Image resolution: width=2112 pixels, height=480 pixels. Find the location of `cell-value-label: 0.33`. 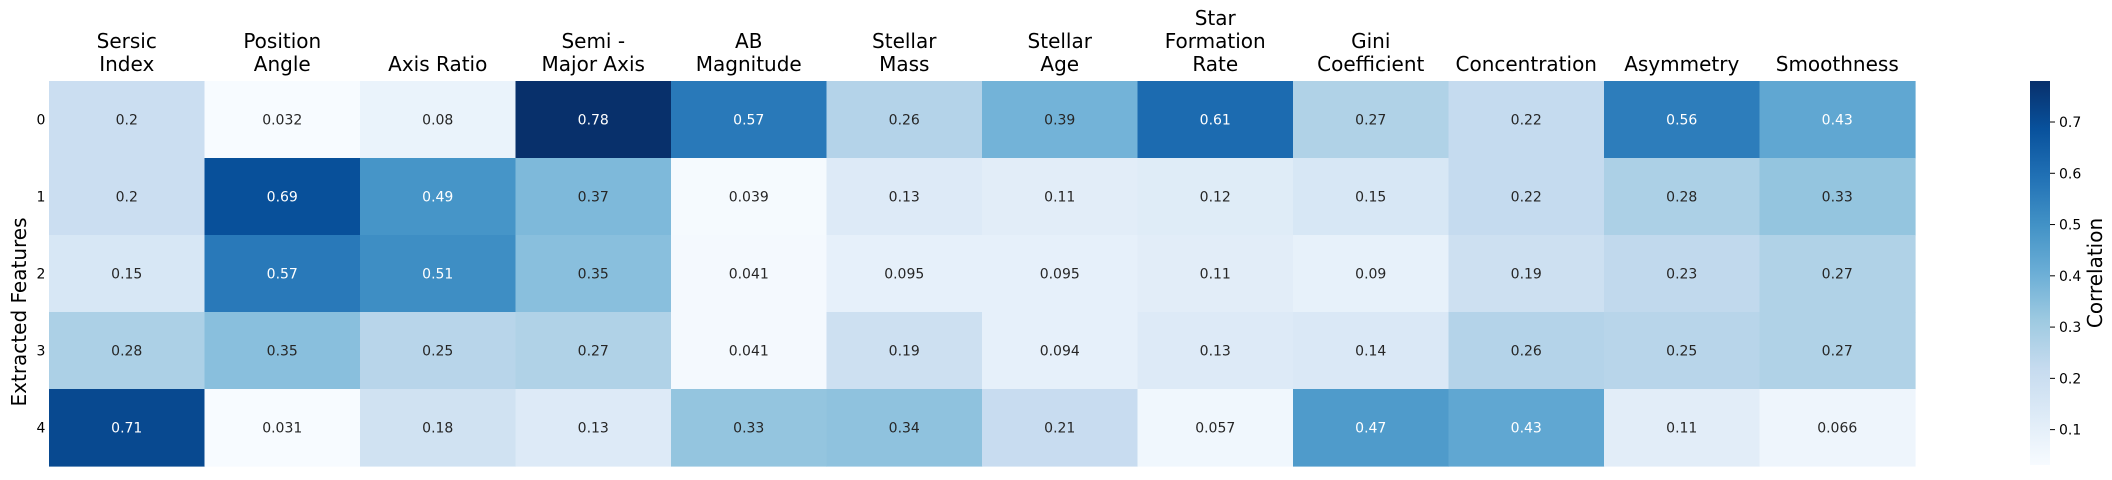

cell-value-label: 0.33 is located at coordinates (748, 429).